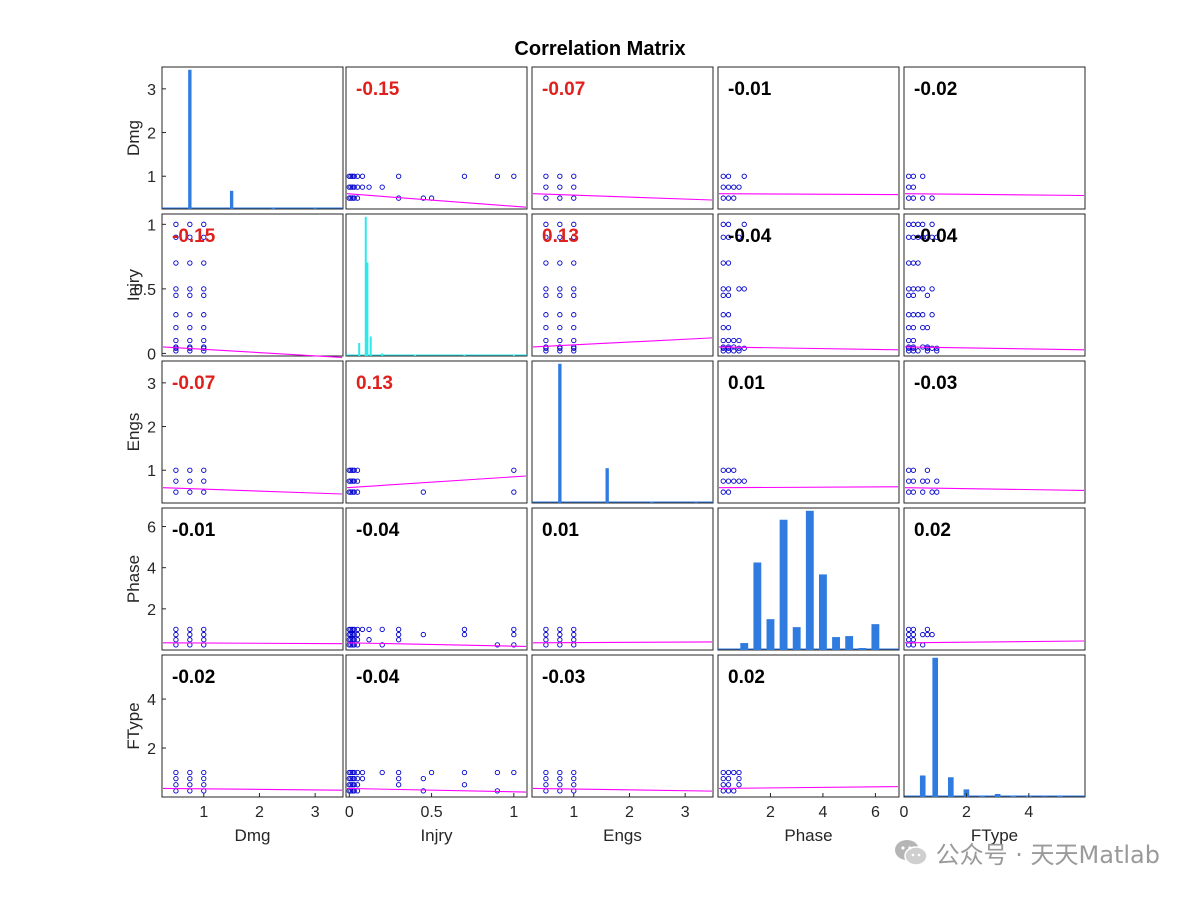 This screenshot has width=1200, height=905. I want to click on panel-injry-injry, so click(436, 285).